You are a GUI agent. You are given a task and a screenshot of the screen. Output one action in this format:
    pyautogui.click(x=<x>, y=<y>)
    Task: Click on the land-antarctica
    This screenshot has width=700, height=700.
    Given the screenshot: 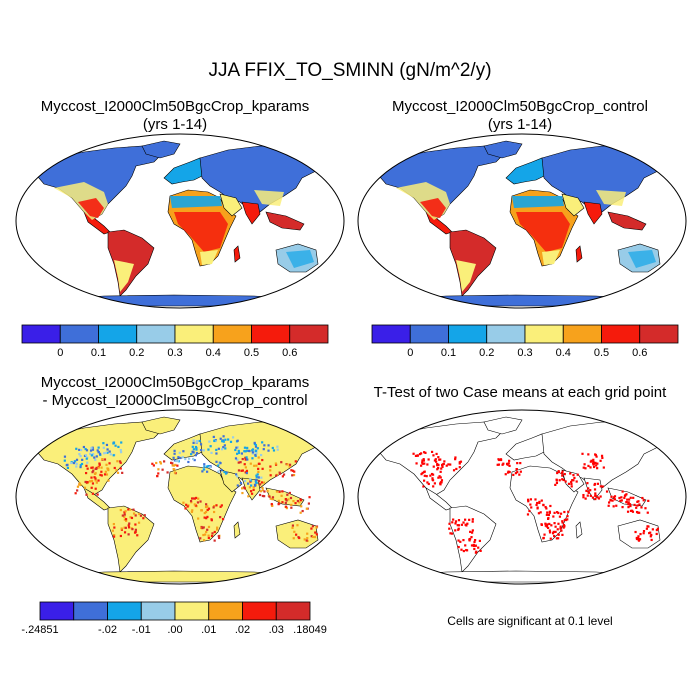 What is the action you would take?
    pyautogui.click(x=180, y=576)
    